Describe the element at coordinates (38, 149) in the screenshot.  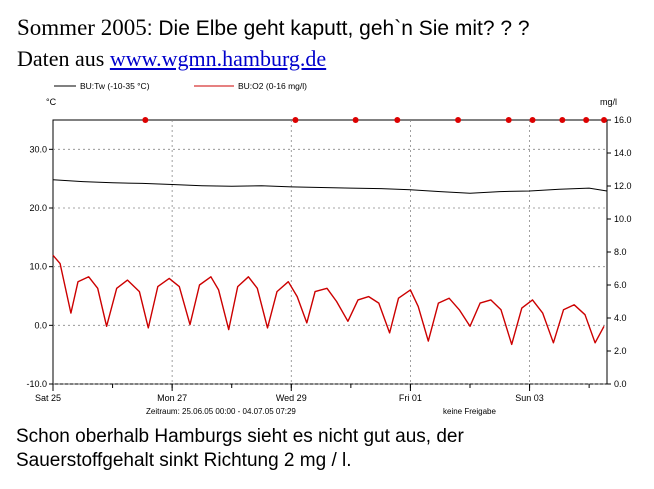
I see `left-tick-label: 30.0` at that location.